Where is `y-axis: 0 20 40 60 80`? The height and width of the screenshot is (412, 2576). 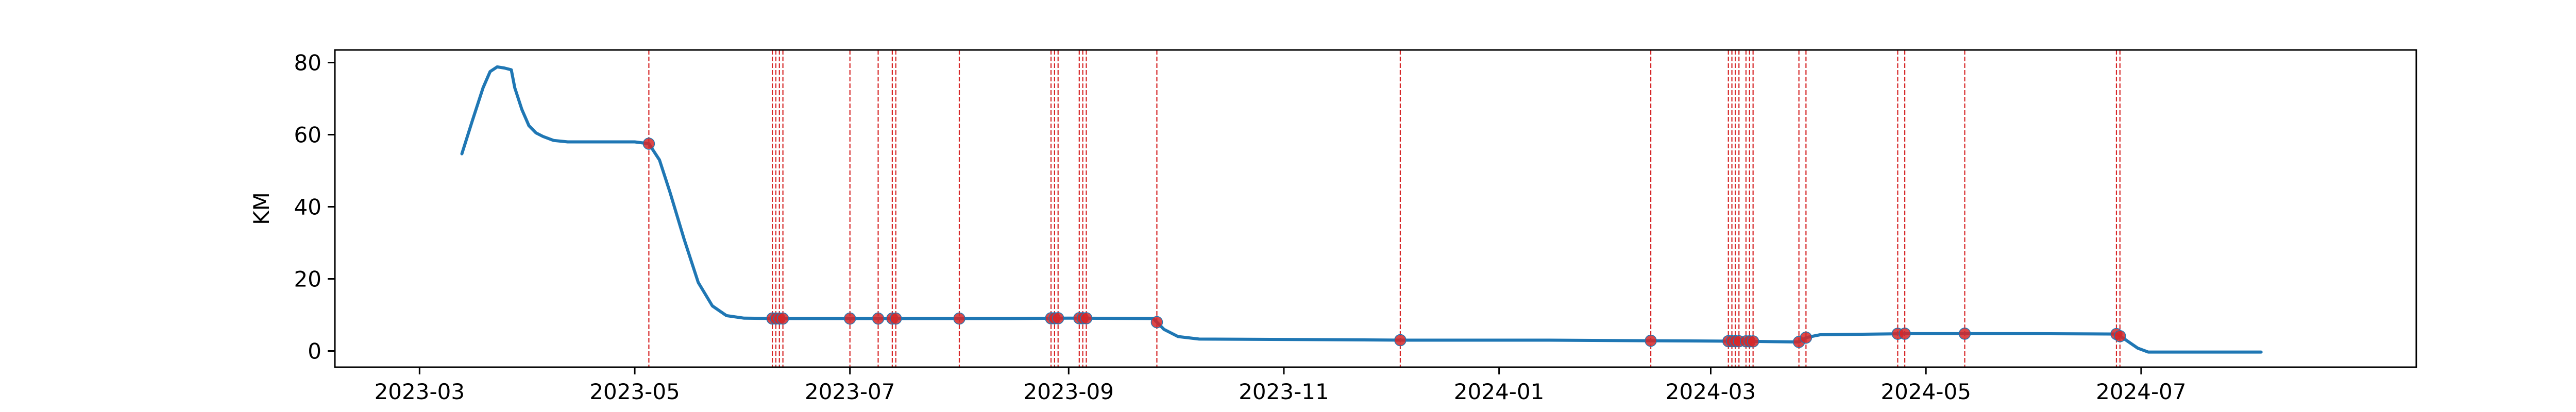 y-axis: 0 20 40 60 80 is located at coordinates (314, 207).